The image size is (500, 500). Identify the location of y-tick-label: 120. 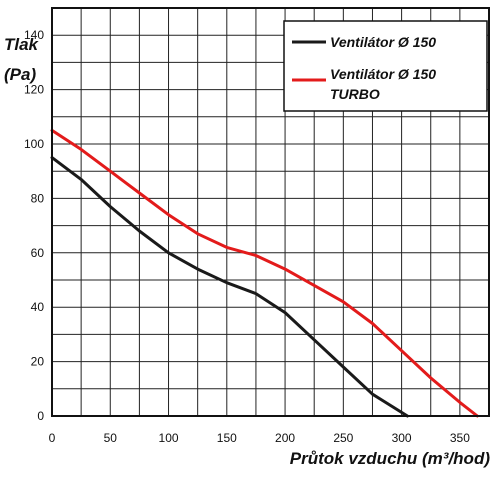
(34, 90).